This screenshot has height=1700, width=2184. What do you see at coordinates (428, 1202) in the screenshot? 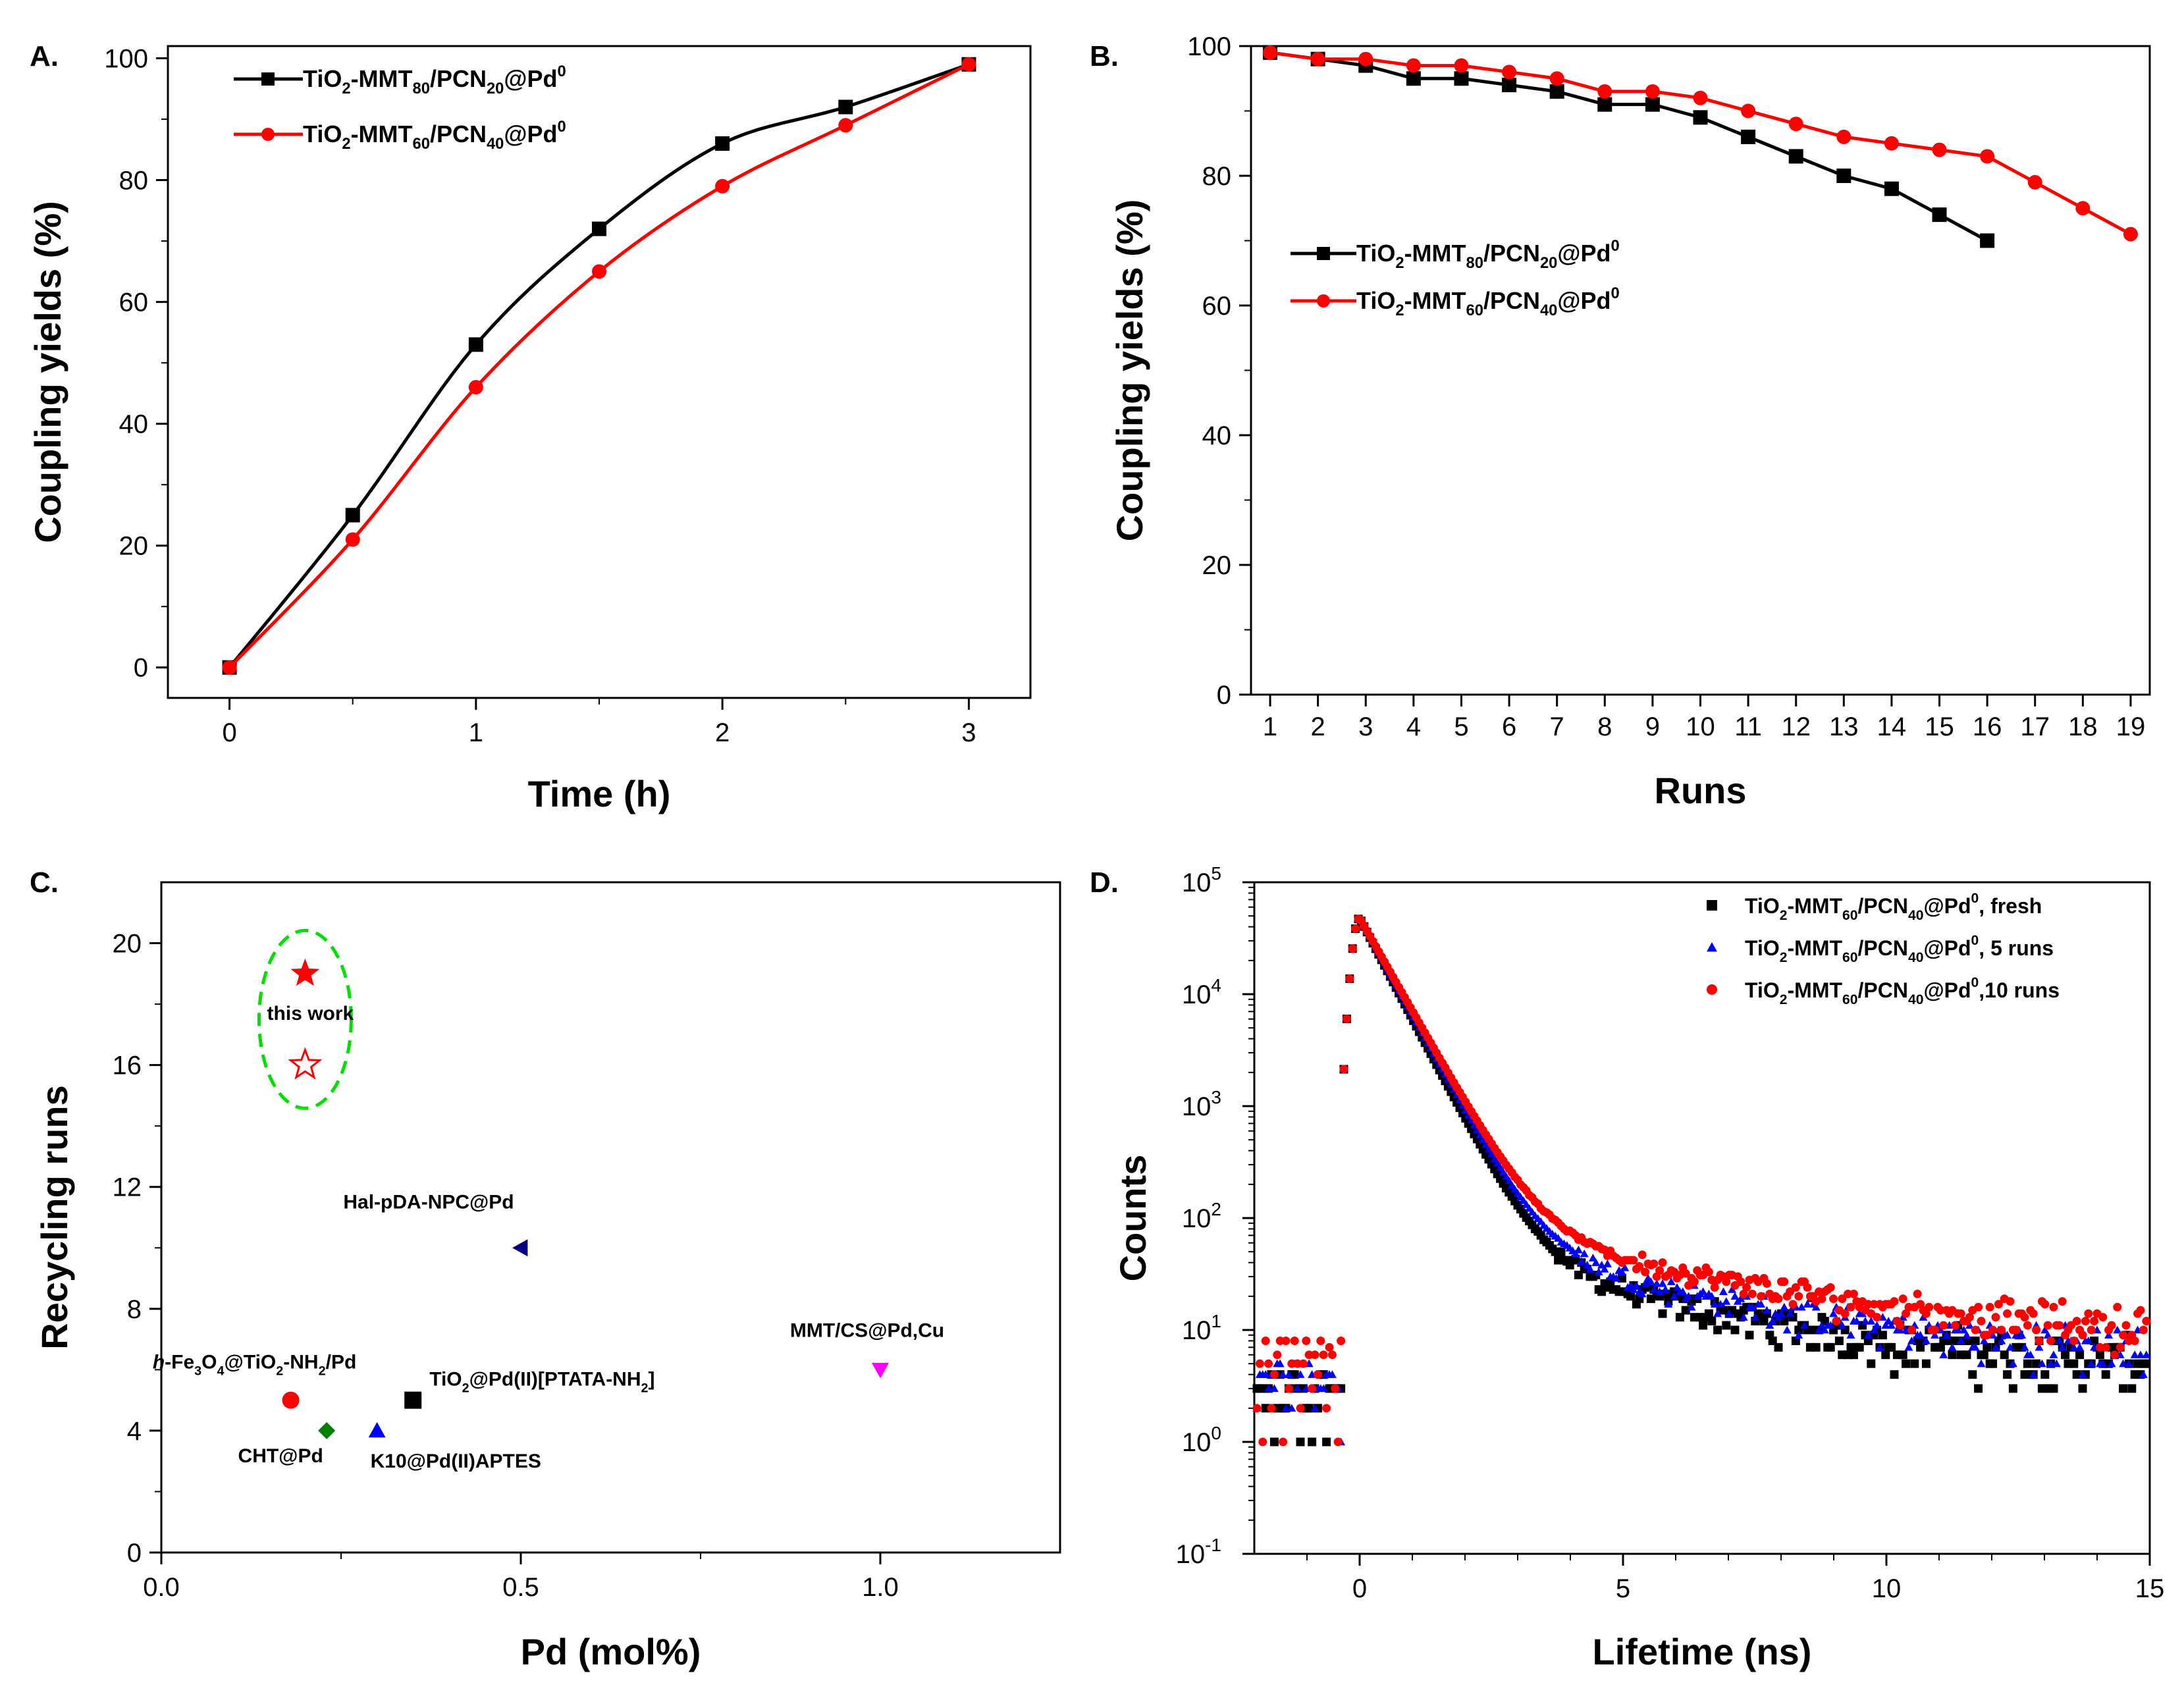
I see `point-label: Hal-pDA-NPC@Pd` at bounding box center [428, 1202].